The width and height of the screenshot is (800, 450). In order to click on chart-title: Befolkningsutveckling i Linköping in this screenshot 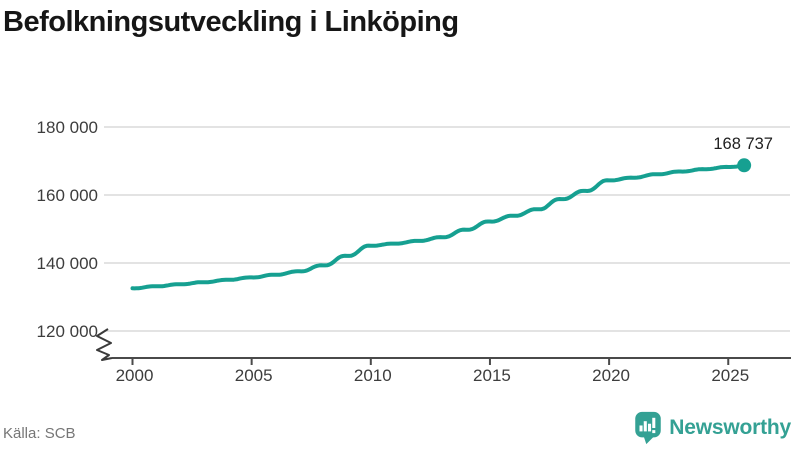, I will do `click(231, 22)`.